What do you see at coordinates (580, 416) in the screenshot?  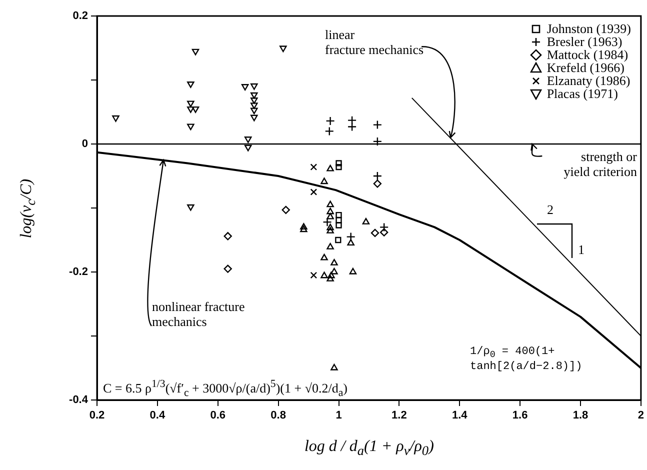 I see `x-tick-label: 1.8` at bounding box center [580, 416].